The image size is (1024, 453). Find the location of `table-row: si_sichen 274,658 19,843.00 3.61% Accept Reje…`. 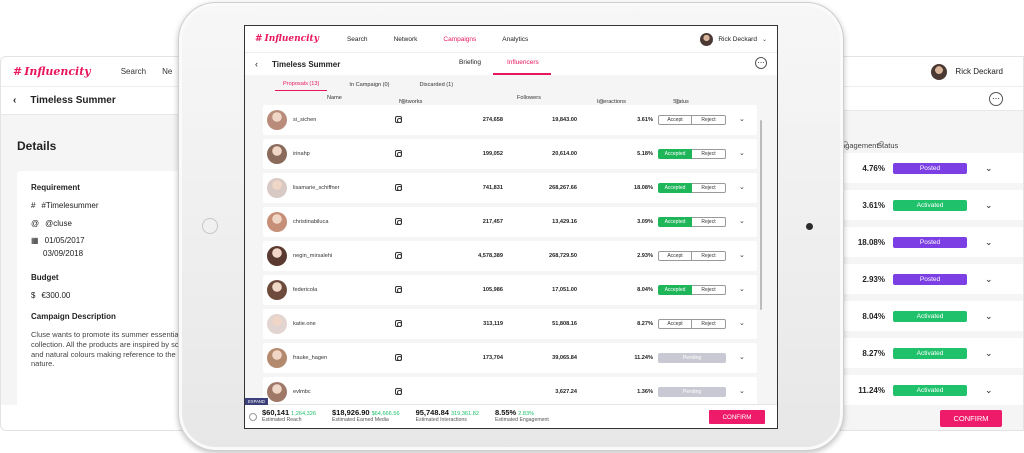

table-row: si_sichen 274,658 19,843.00 3.61% Accept Reje… is located at coordinates (510, 120).